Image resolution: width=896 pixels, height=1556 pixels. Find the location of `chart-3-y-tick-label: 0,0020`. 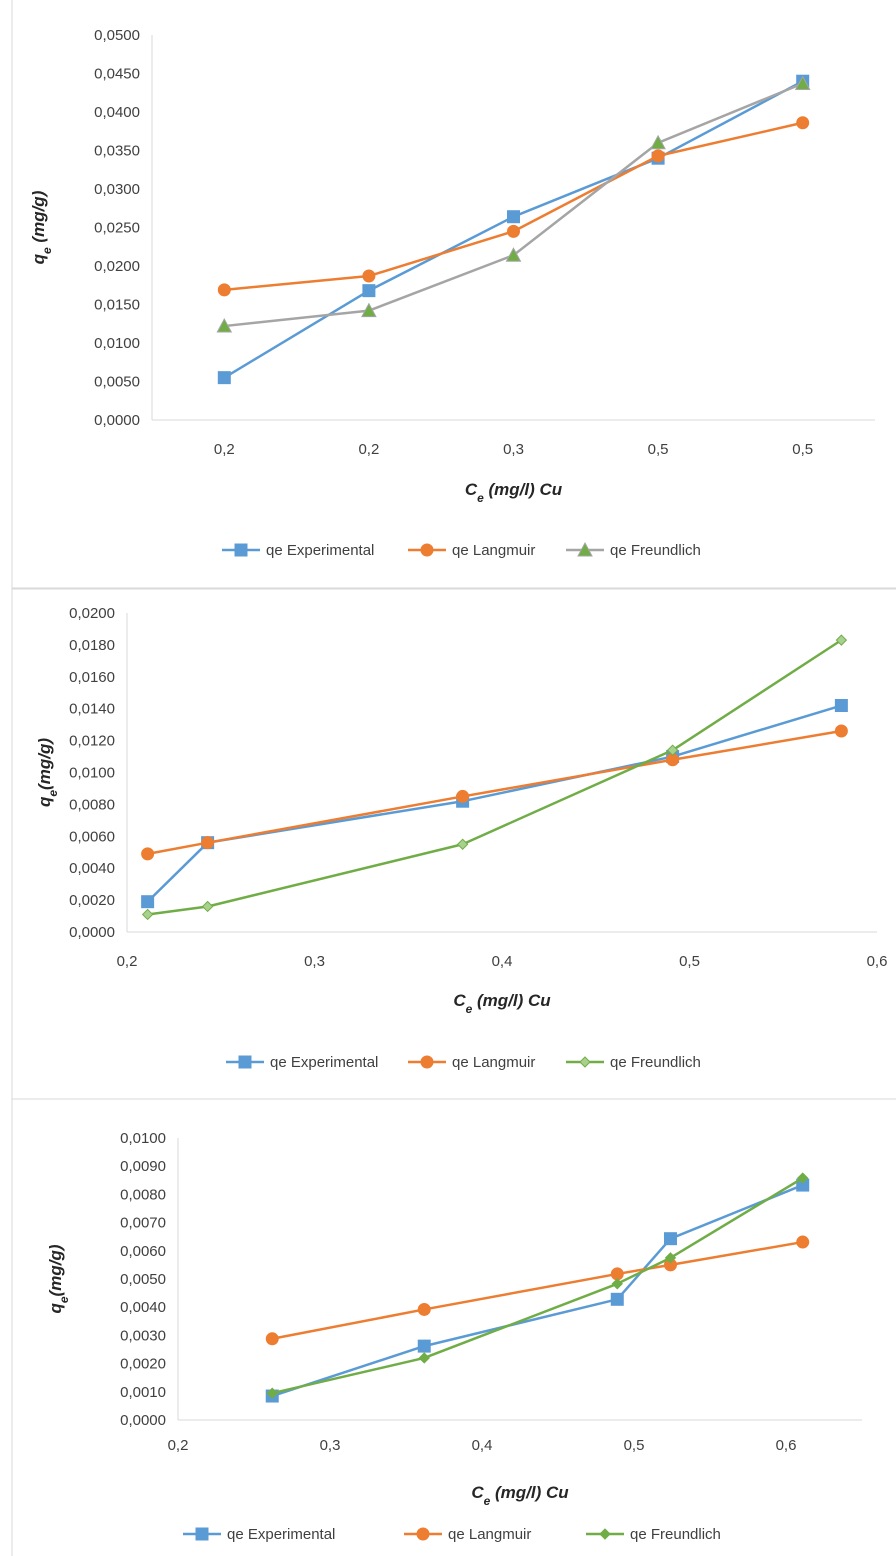

chart-3-y-tick-label: 0,0020 is located at coordinates (143, 1364).